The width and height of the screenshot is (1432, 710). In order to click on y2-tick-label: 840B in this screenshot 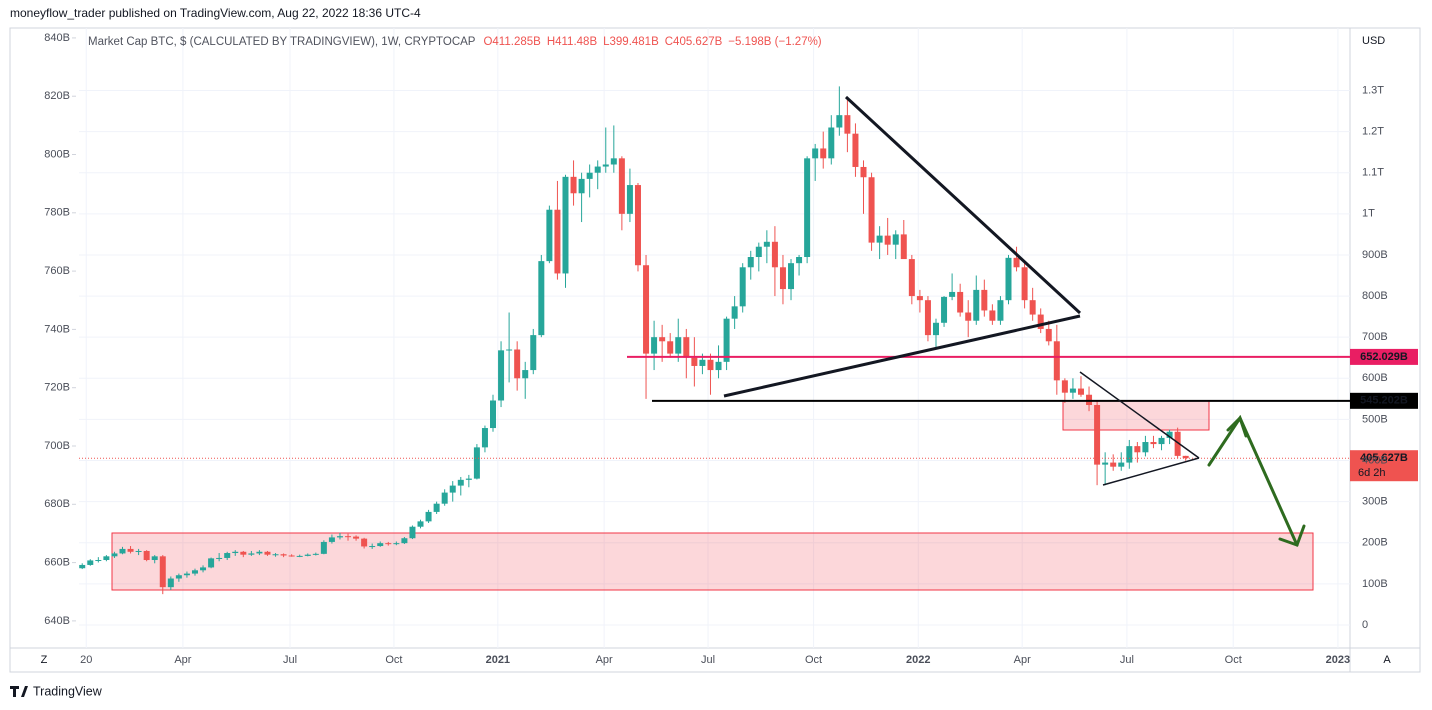, I will do `click(57, 38)`.